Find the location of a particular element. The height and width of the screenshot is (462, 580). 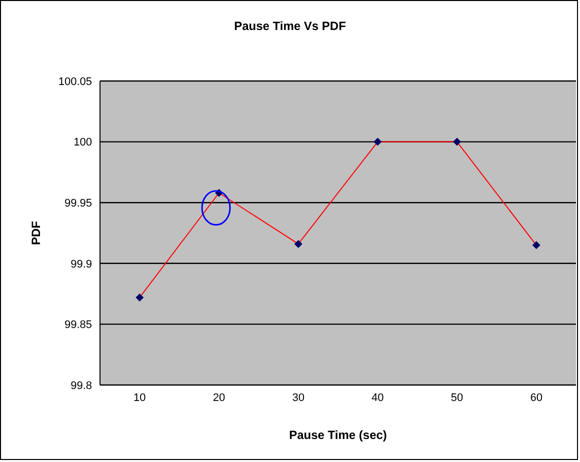

chart-title: Pause Time Vs PDF is located at coordinates (290, 26).